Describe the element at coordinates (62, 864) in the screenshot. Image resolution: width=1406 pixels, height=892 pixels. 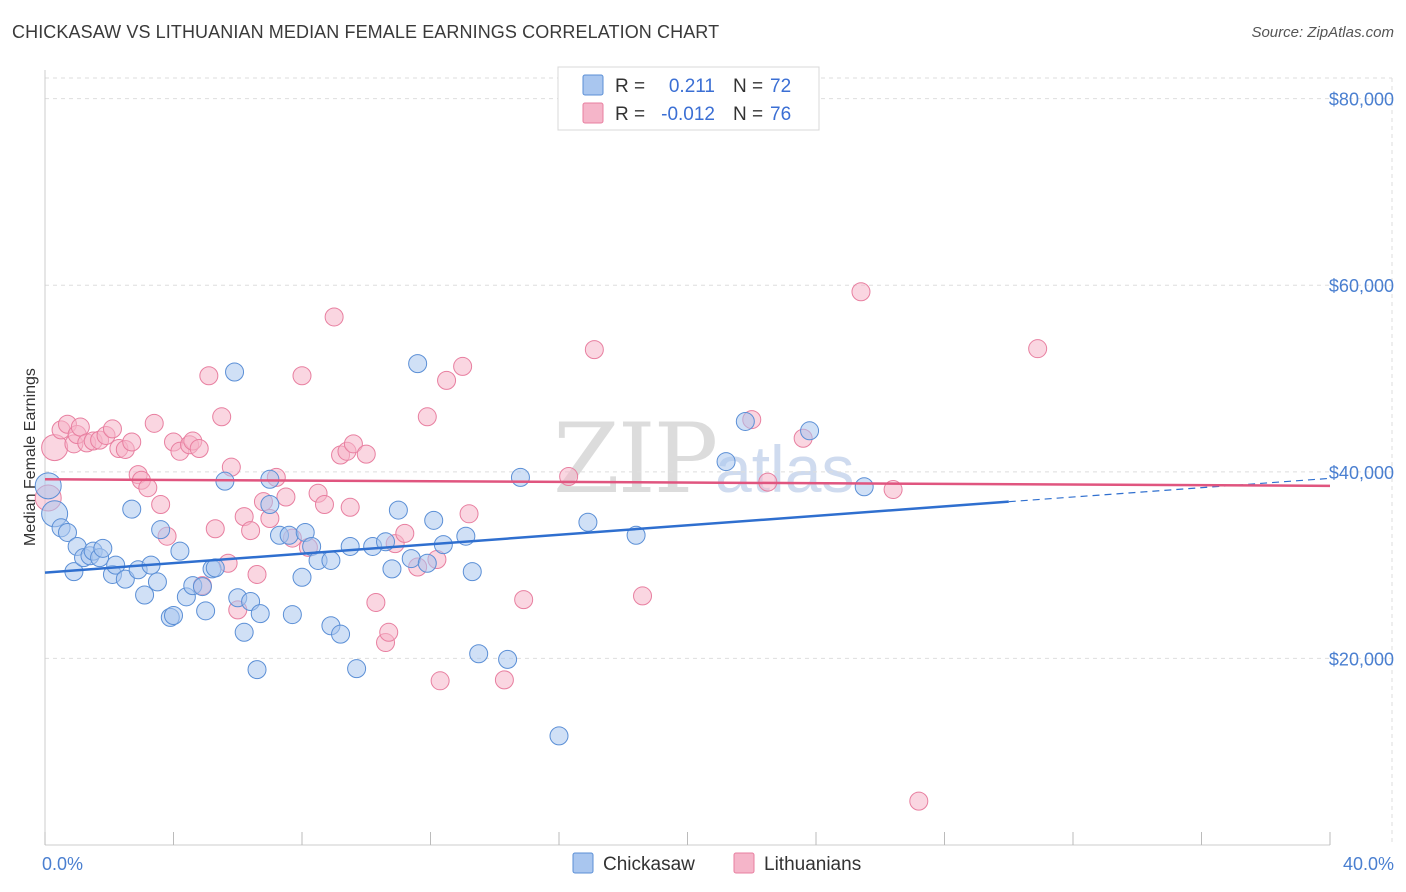
I see `x-tick-label-min: 0.0%` at that location.